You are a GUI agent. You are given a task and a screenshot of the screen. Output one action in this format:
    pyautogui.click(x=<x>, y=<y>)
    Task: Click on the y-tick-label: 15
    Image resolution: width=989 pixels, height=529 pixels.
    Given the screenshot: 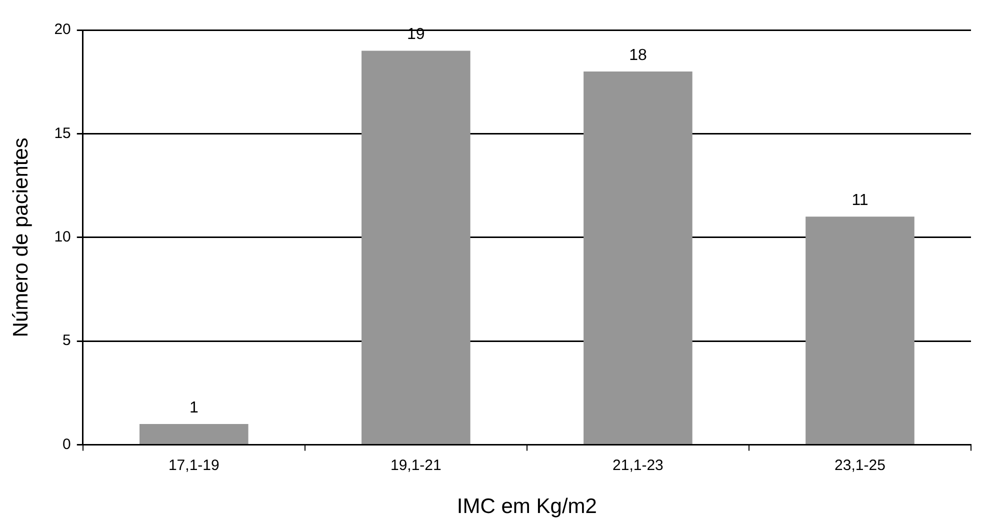 What is the action you would take?
    pyautogui.click(x=62, y=133)
    